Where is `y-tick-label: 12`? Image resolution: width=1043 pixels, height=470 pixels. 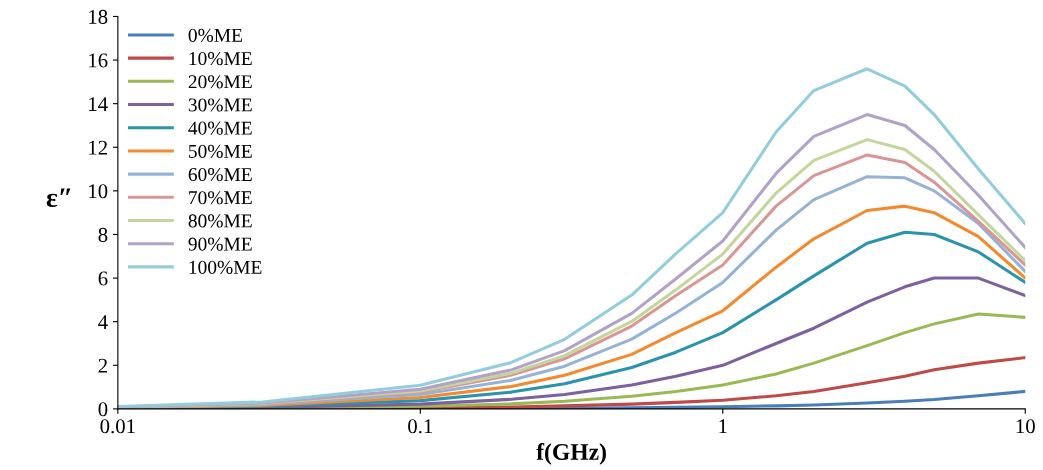 y-tick-label: 12 is located at coordinates (98, 147).